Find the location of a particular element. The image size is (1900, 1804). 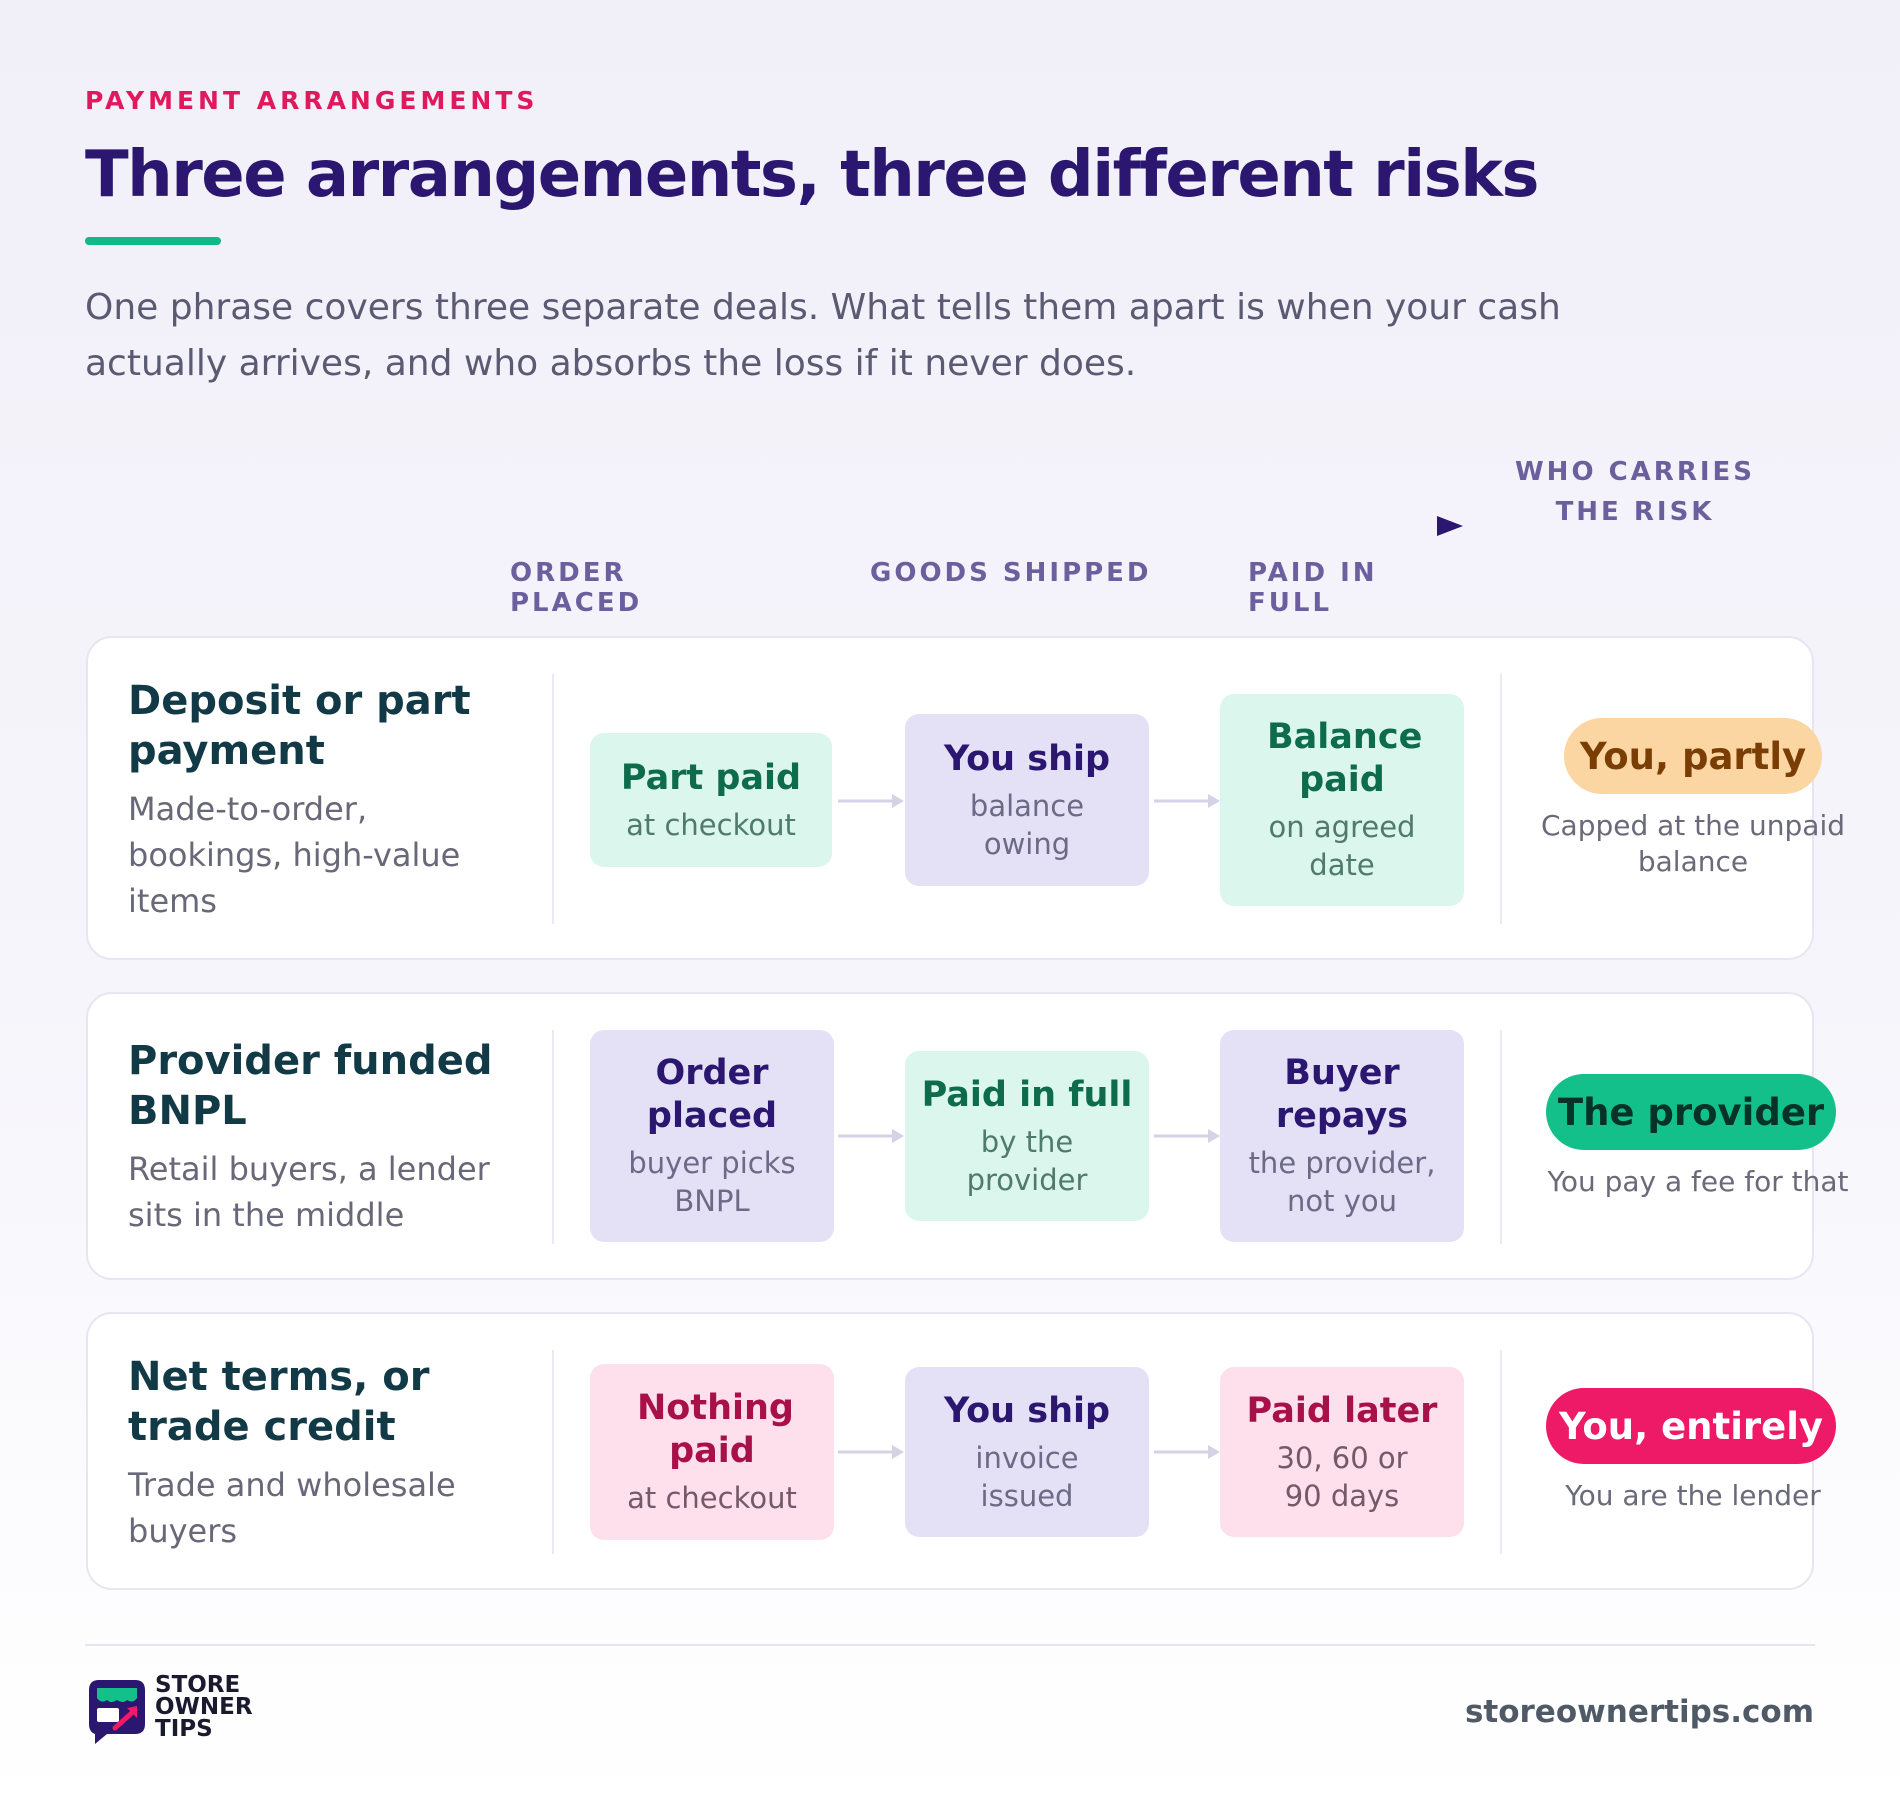

step-subtitle: balance owing is located at coordinates (1027, 824).